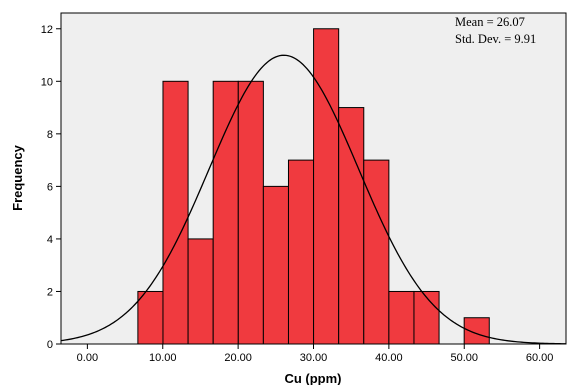 This screenshot has width=571, height=385. What do you see at coordinates (47, 30) in the screenshot?
I see `y-tick-label: 12` at bounding box center [47, 30].